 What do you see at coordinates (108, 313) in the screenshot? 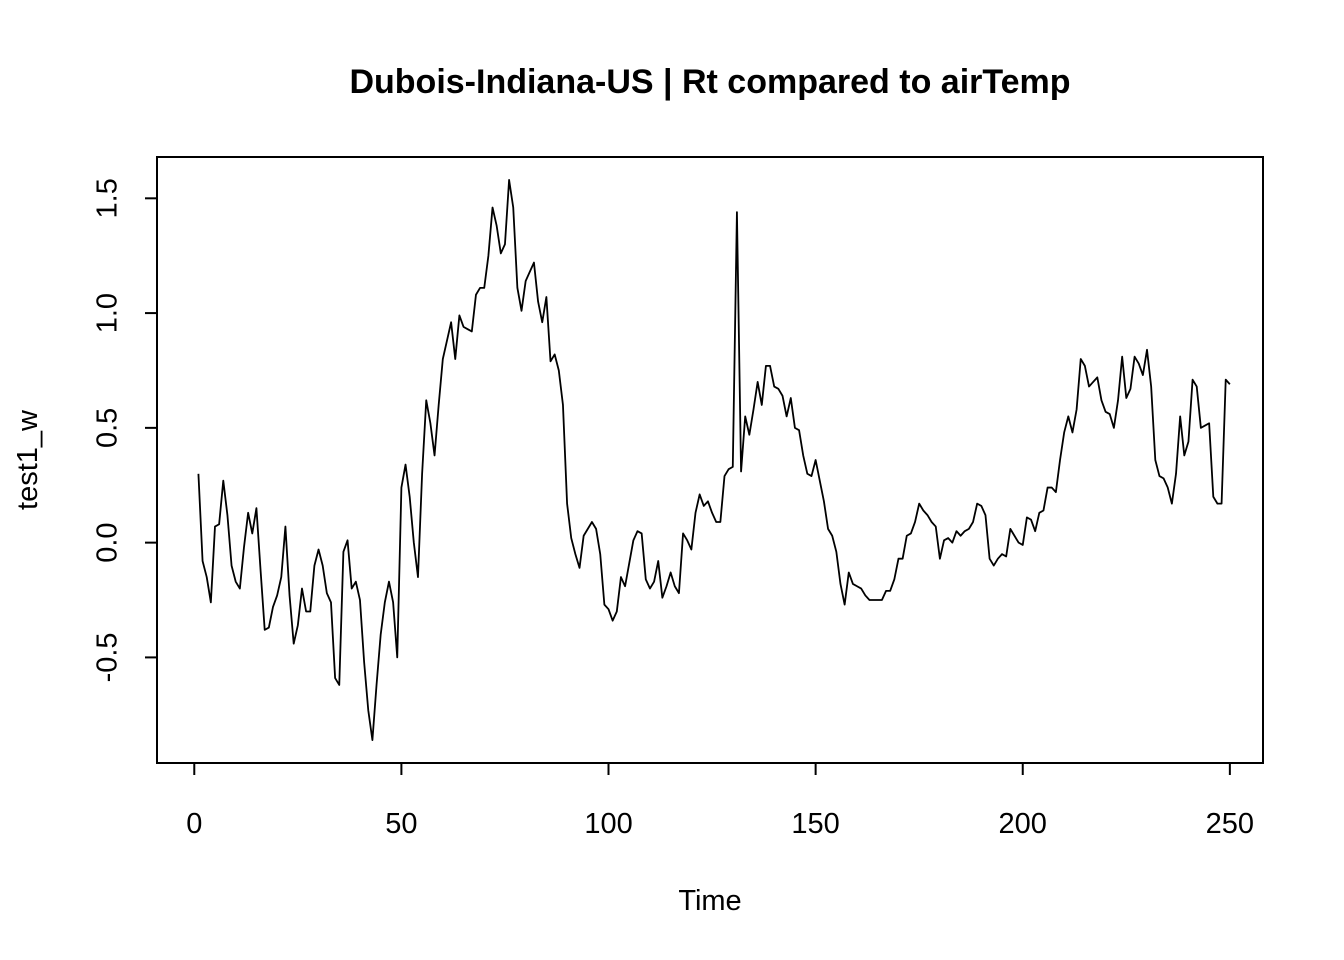
I see `y-tick-label: 1.0` at bounding box center [108, 313].